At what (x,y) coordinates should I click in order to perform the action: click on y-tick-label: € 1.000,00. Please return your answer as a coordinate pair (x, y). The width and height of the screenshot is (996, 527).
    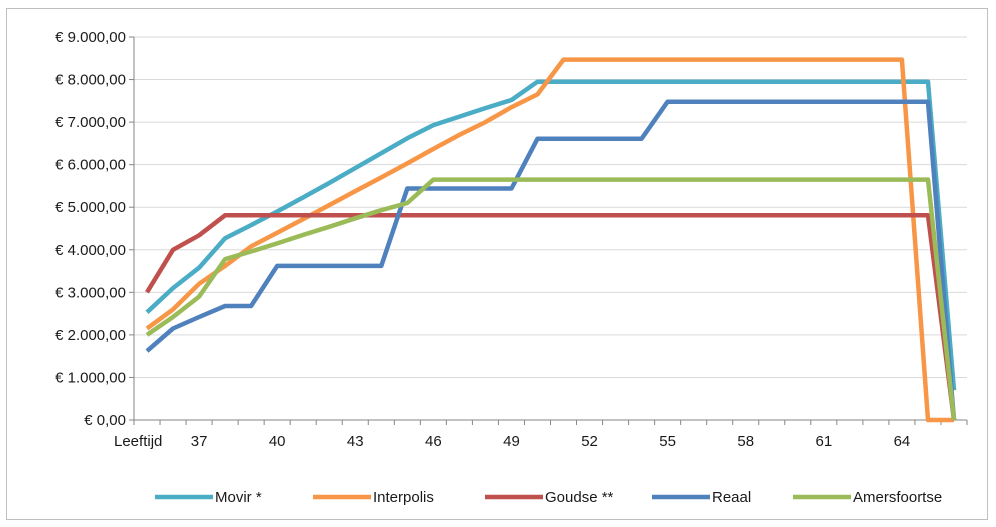
    Looking at the image, I should click on (90, 377).